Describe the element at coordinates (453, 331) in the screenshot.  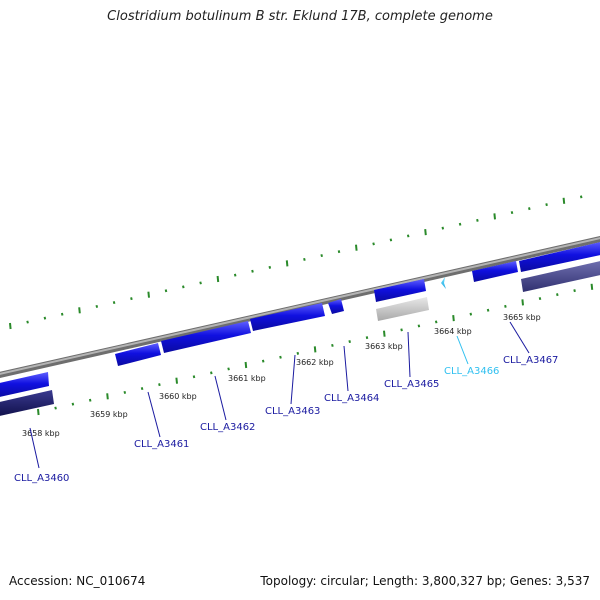
I see `tick-label: 3664 kbp` at that location.